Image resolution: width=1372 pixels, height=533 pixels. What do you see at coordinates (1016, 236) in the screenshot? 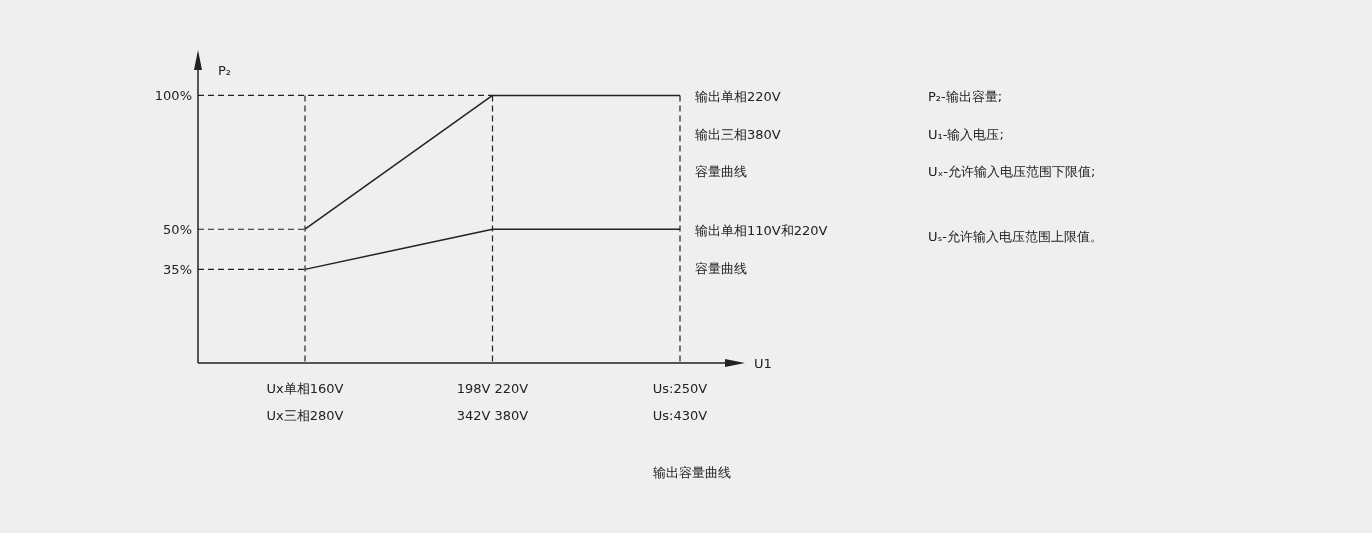
I see `text: Uₛ-允许输入电压范围上限值。` at bounding box center [1016, 236].